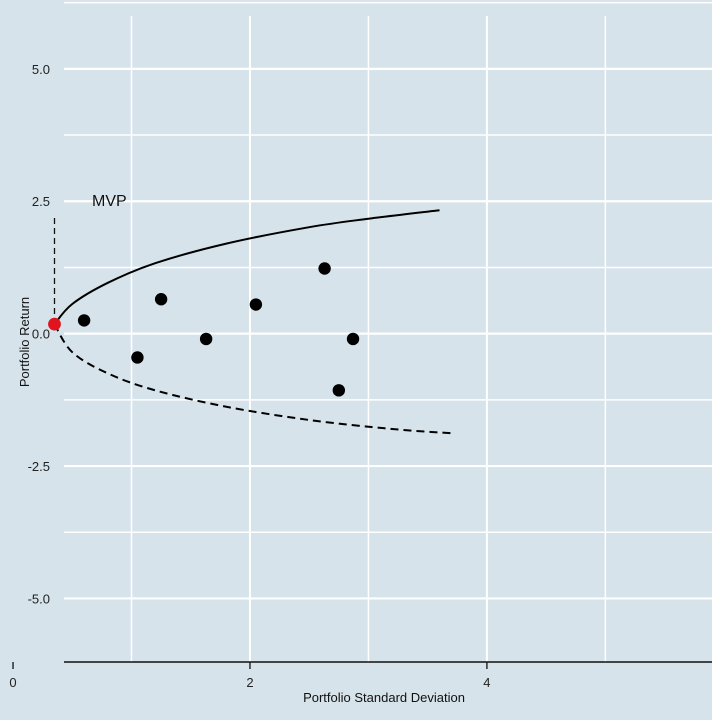 This screenshot has height=720, width=712. Describe the element at coordinates (41, 201) in the screenshot. I see `y-tick-label: 2.5` at that location.